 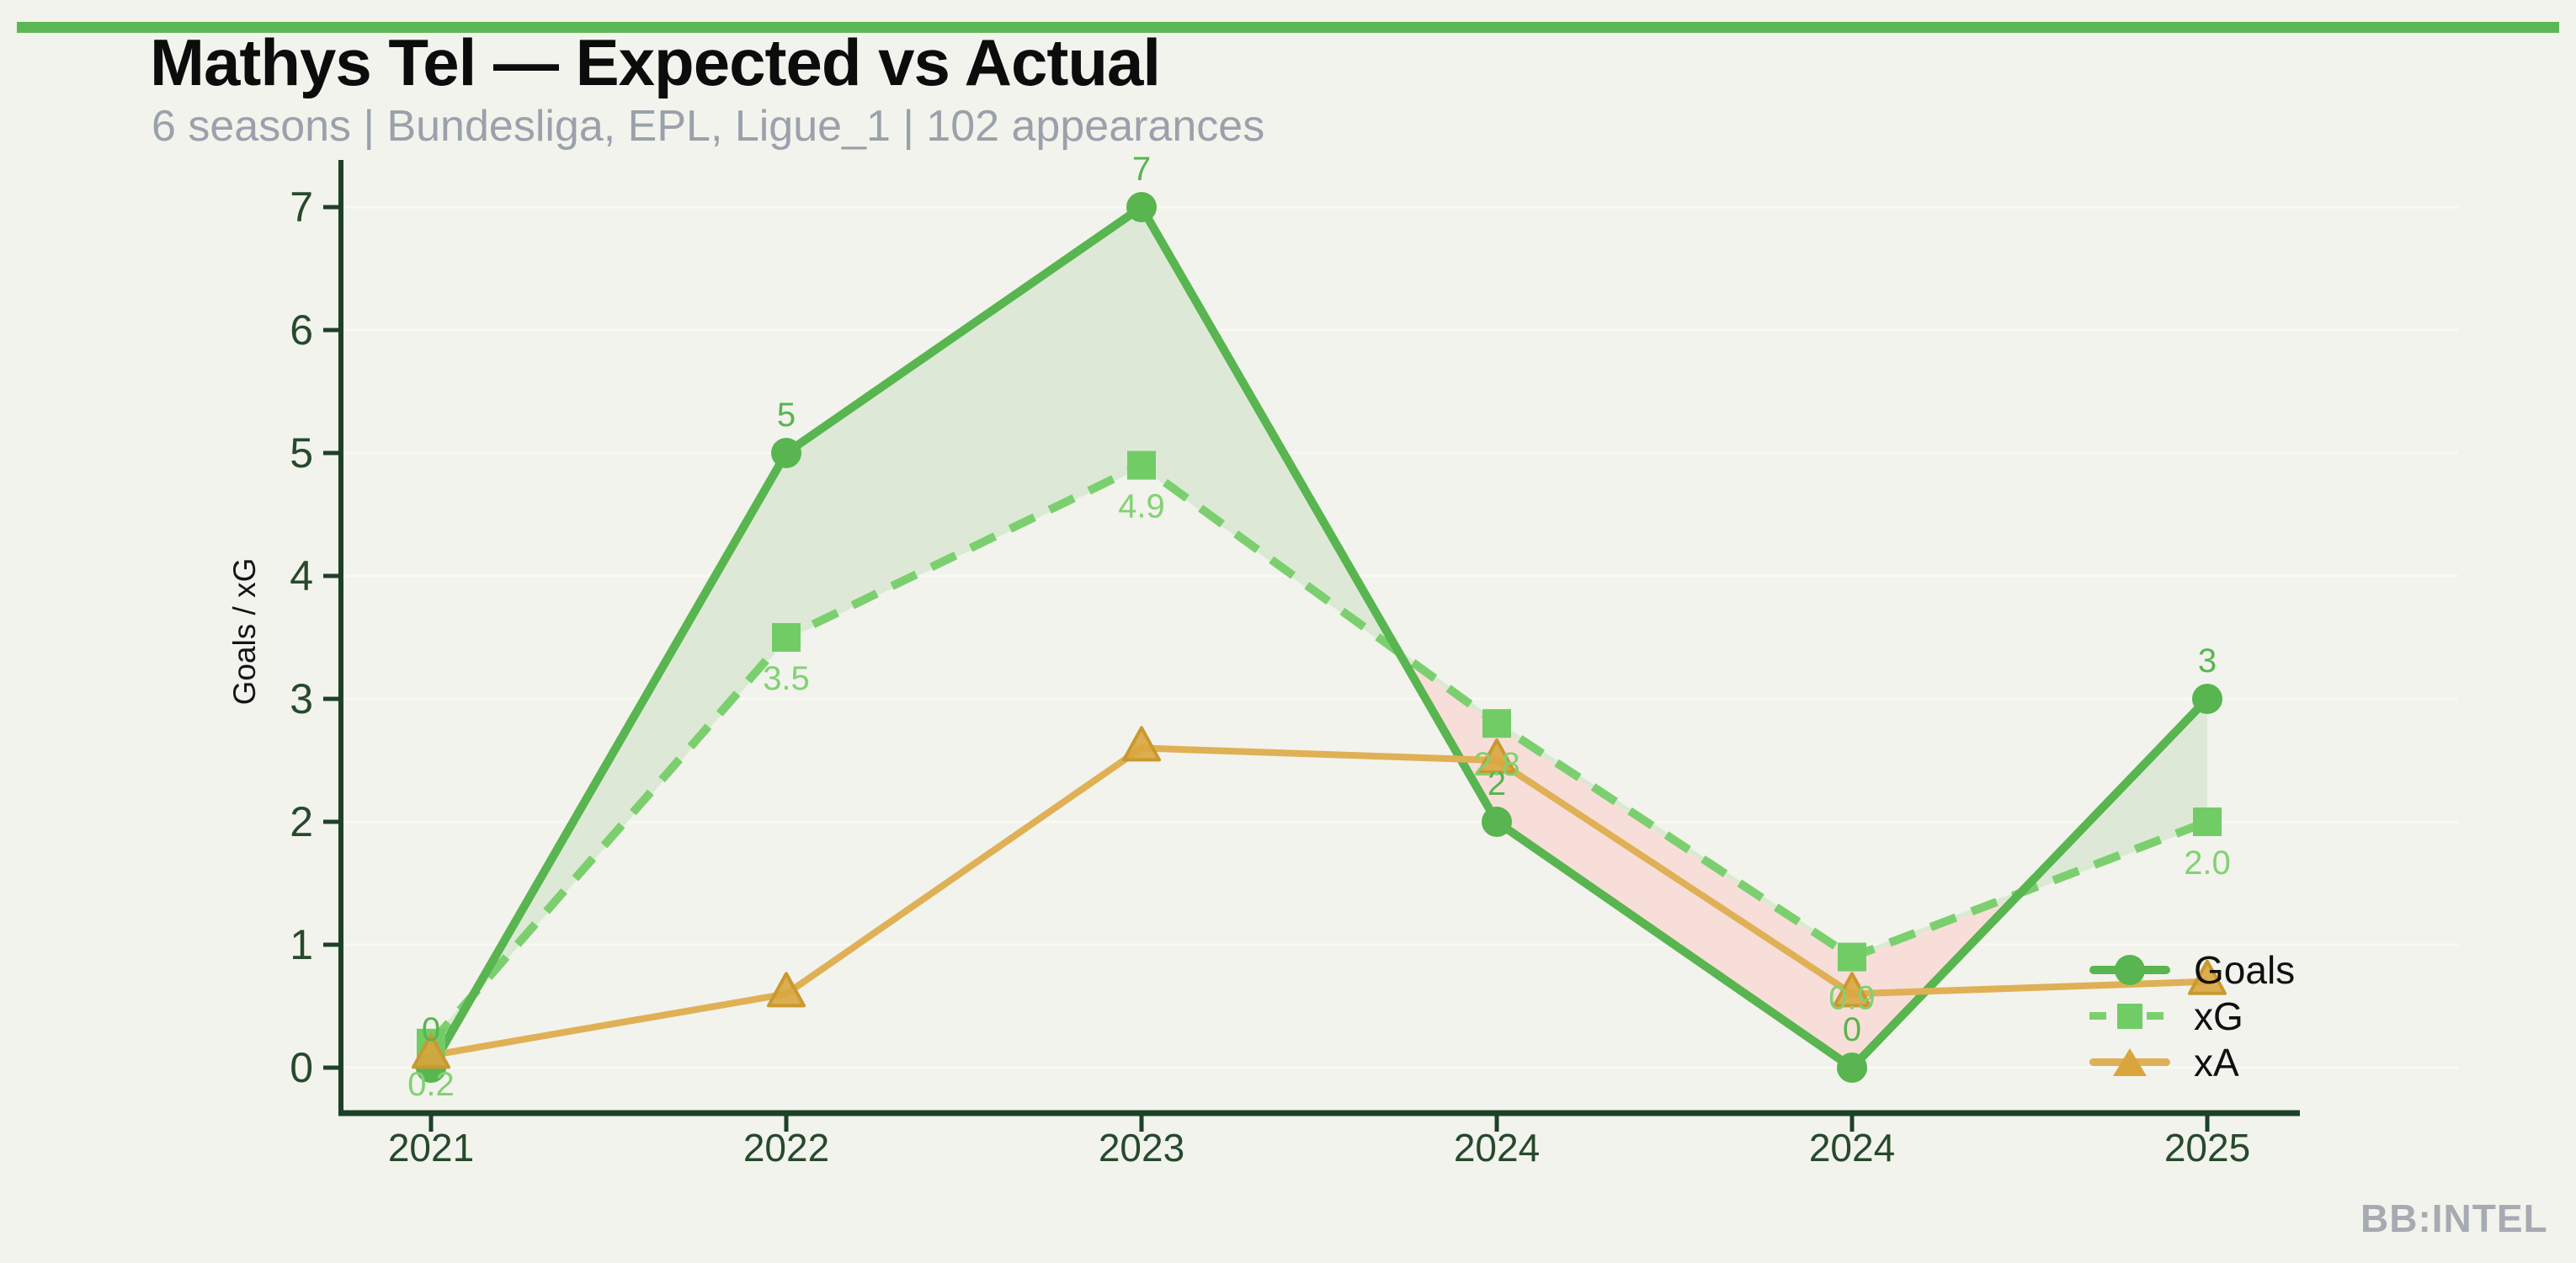 I want to click on y-tick-label-5: 5, so click(x=301, y=453).